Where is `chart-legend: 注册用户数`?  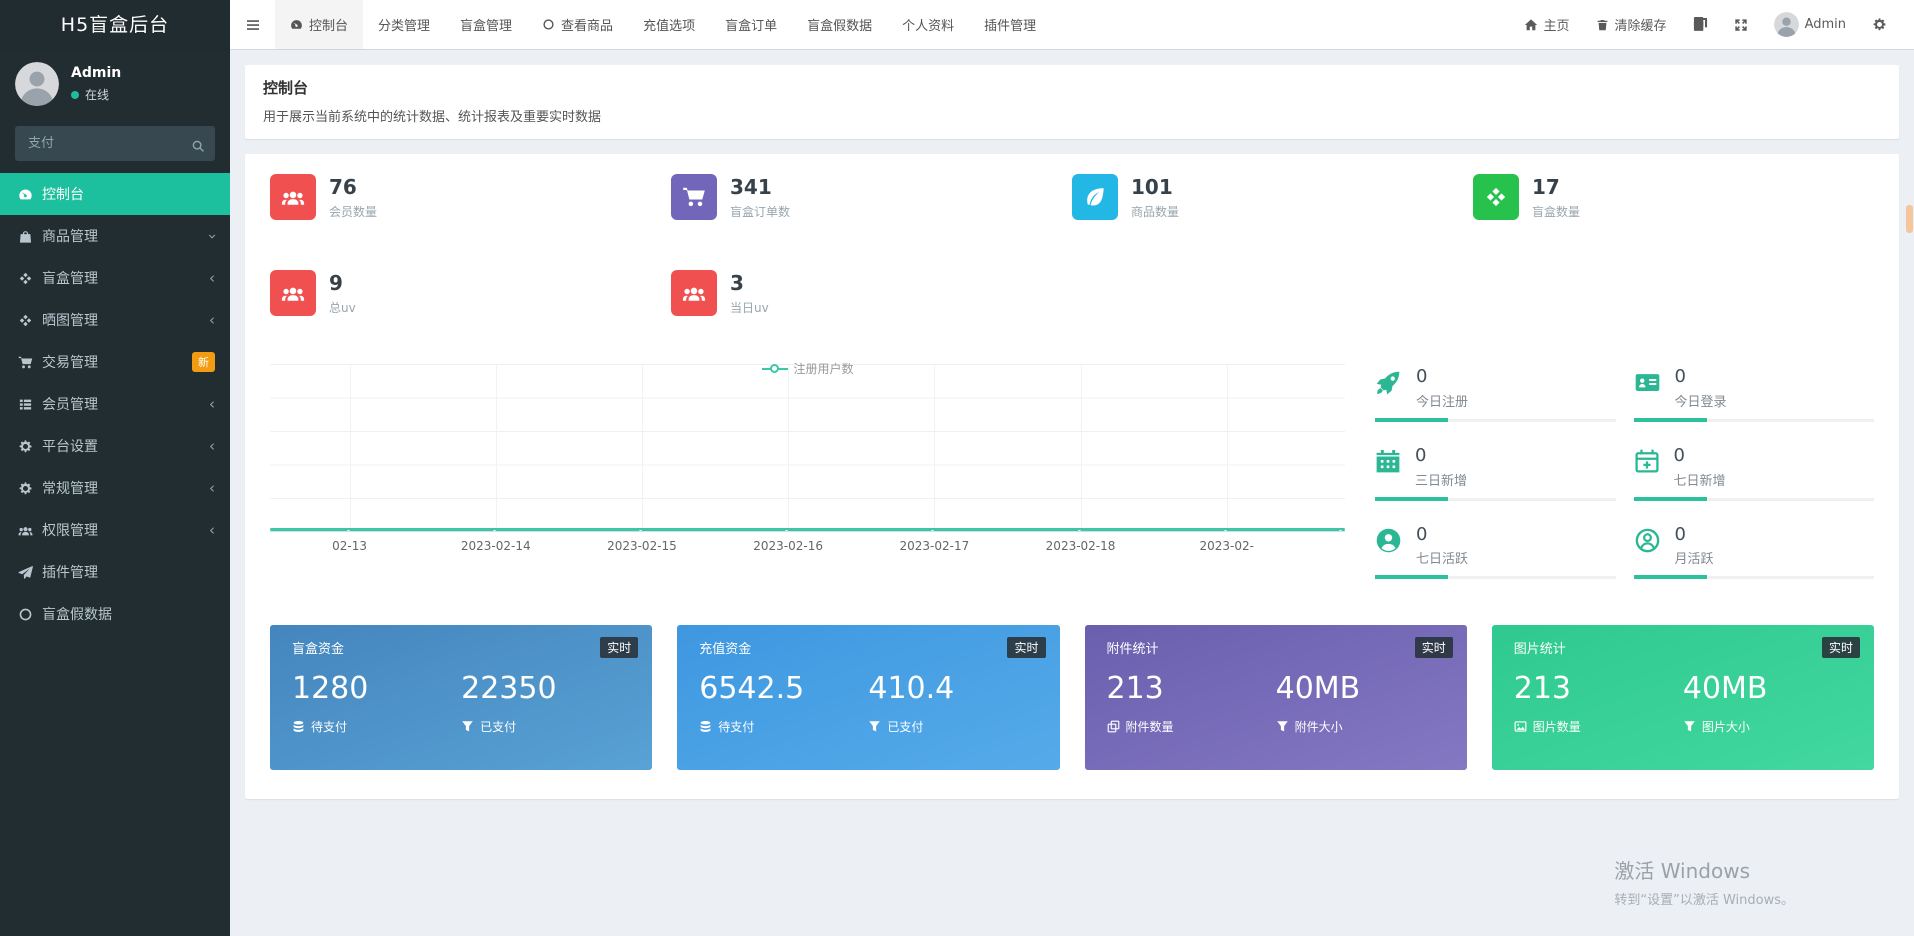 chart-legend: 注册用户数 is located at coordinates (807, 368).